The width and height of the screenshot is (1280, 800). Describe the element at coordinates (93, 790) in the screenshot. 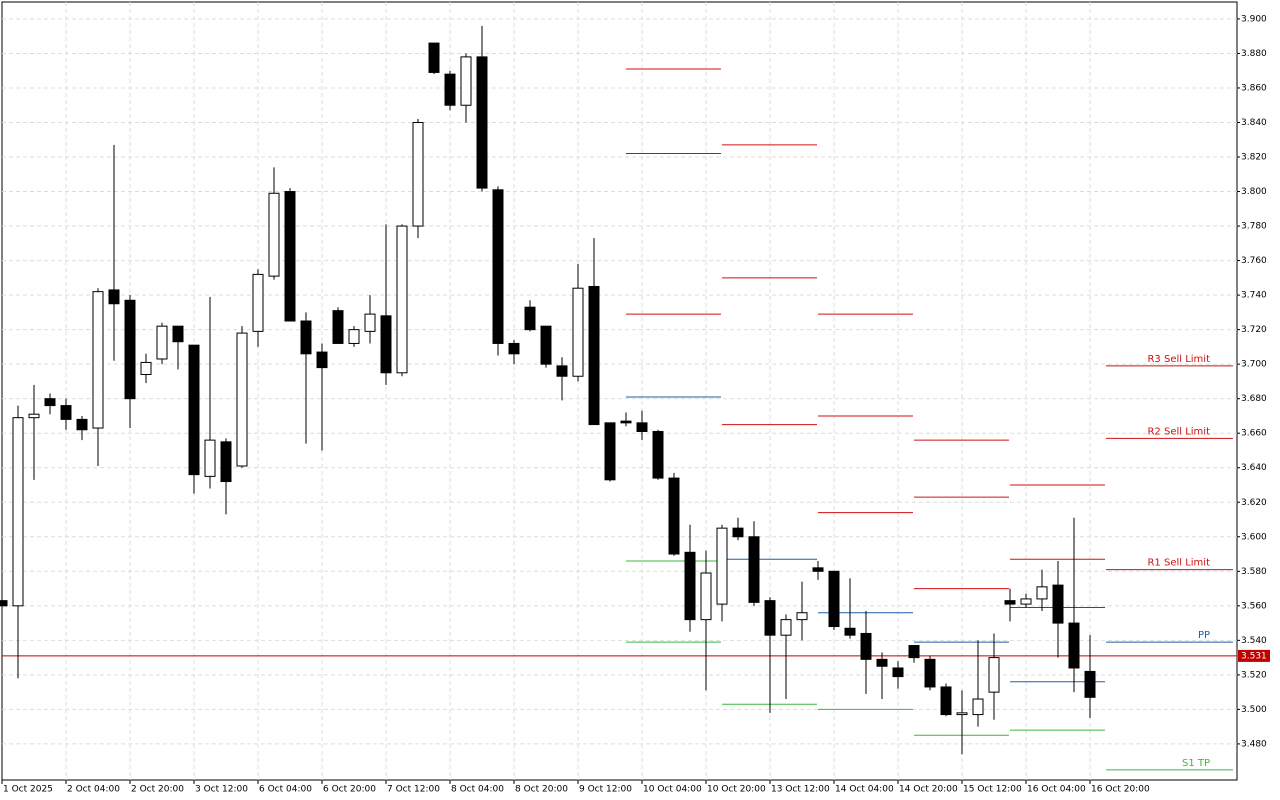

I see `x-tick-label: 2 Oct 04:00` at that location.